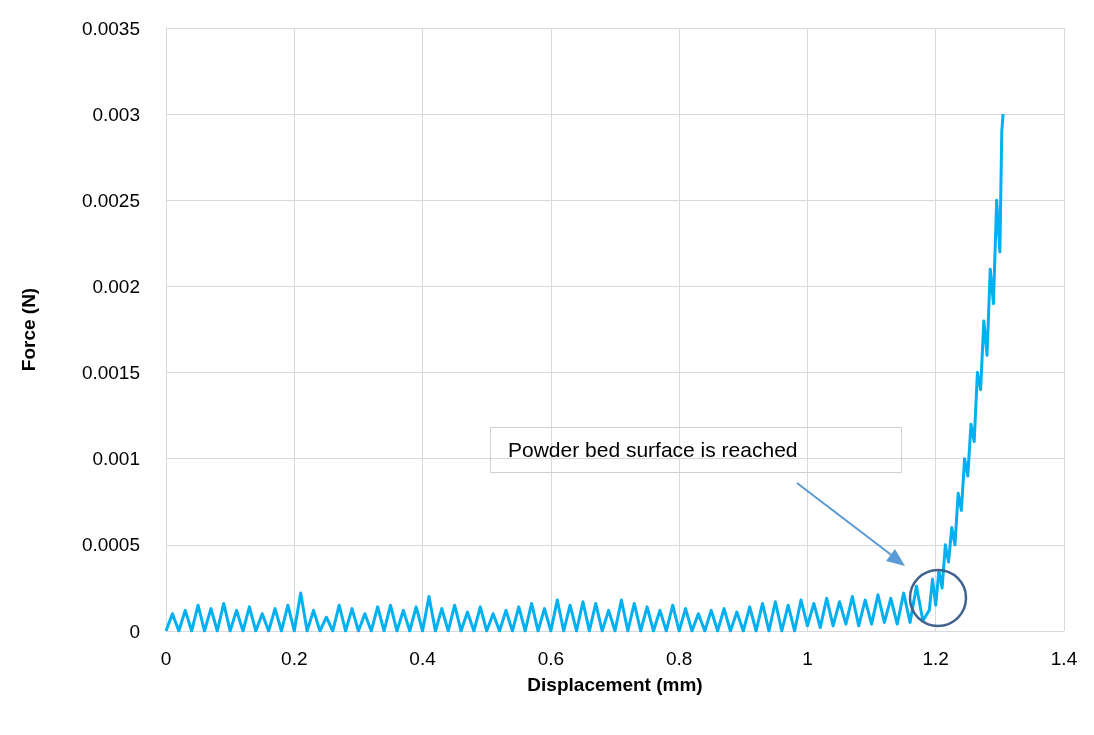  I want to click on x-tick-label: 0.2, so click(294, 658).